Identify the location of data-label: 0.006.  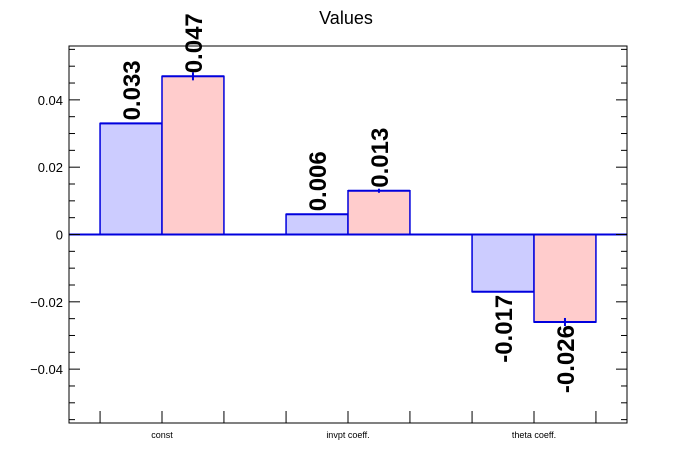
(318, 181).